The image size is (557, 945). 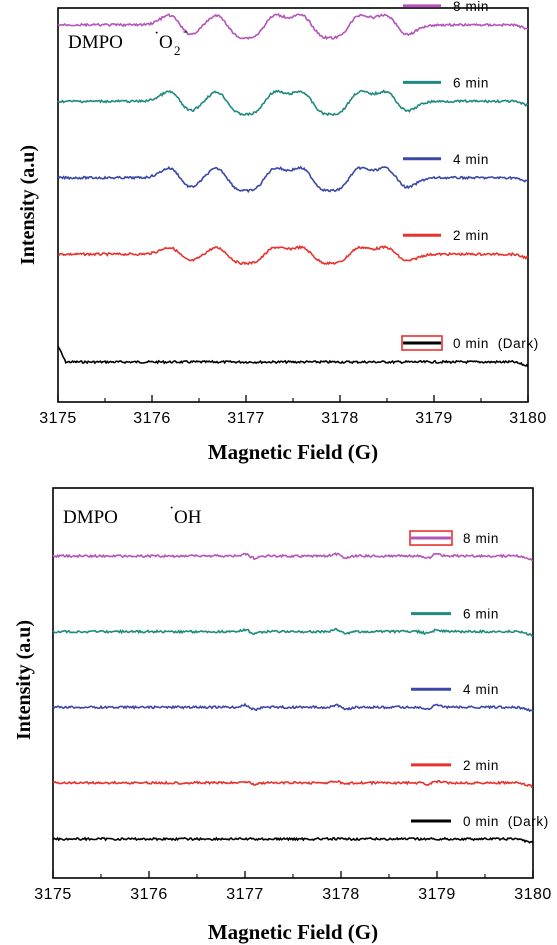 What do you see at coordinates (28, 205) in the screenshot?
I see `y-axis-label-top: Intensity (a.u)` at bounding box center [28, 205].